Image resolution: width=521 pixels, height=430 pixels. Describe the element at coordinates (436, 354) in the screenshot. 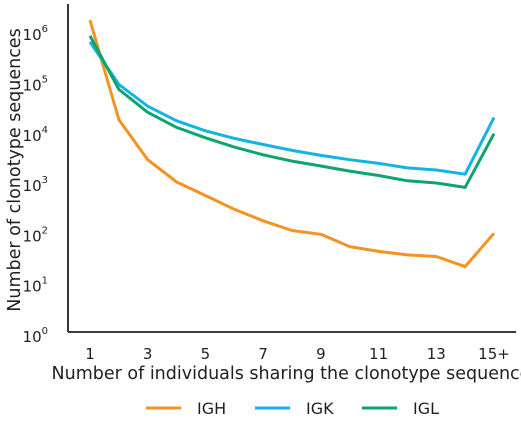

I see `x-tick-label: 13` at that location.